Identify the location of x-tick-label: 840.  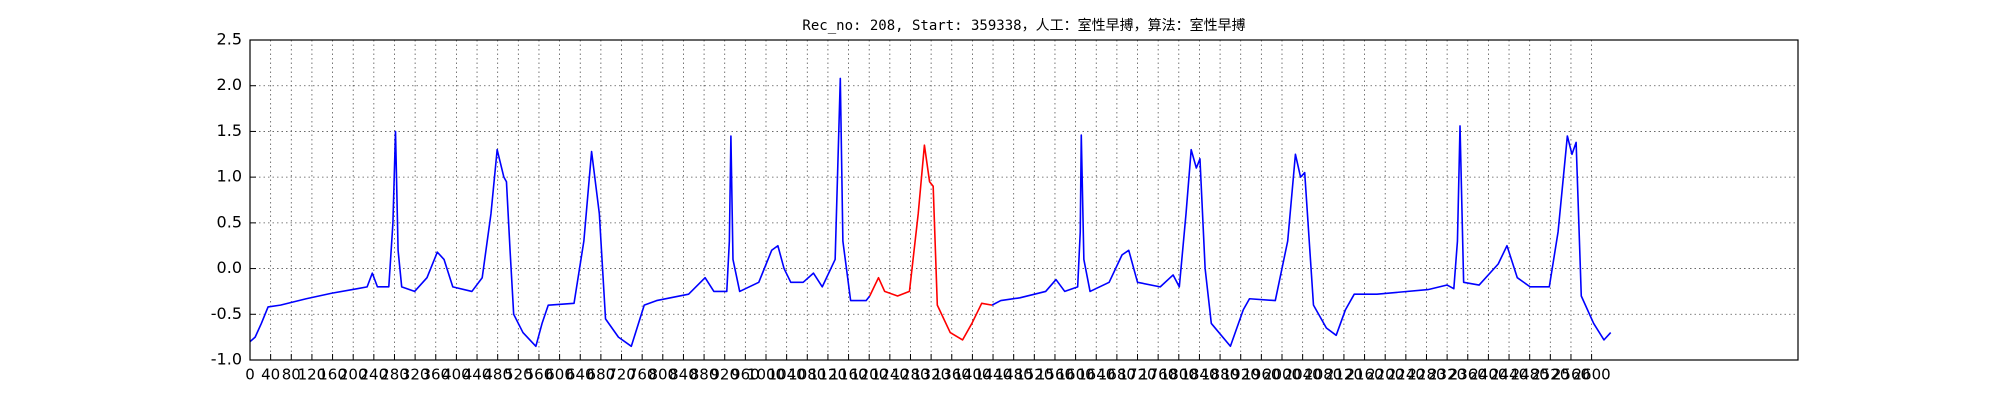
(683, 375).